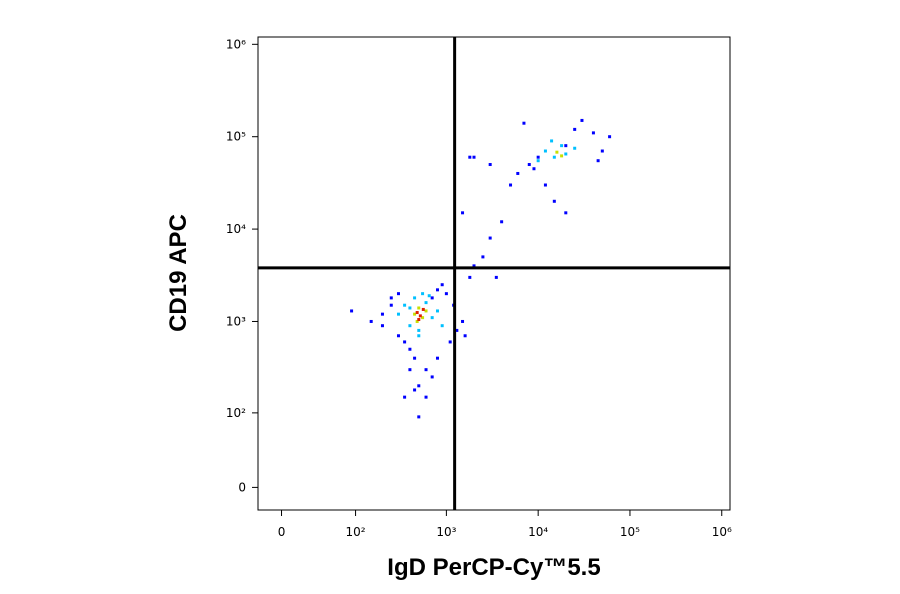 The image size is (900, 594). I want to click on x-tick-label: 0, so click(282, 532).